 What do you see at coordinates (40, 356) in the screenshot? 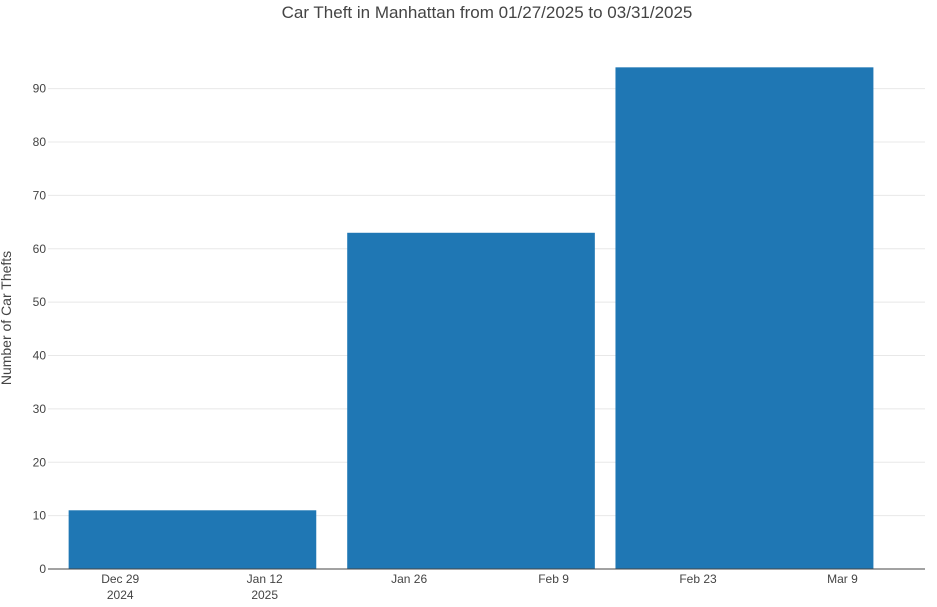
I see `y-tick-label: 40` at bounding box center [40, 356].